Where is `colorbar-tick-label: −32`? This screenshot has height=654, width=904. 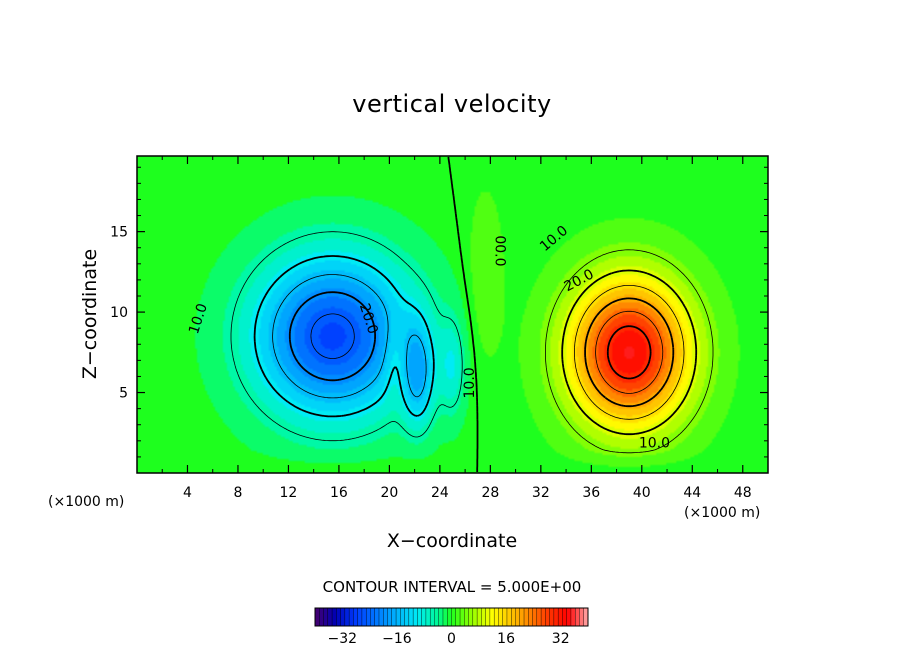
colorbar-tick-label: −32 is located at coordinates (343, 639).